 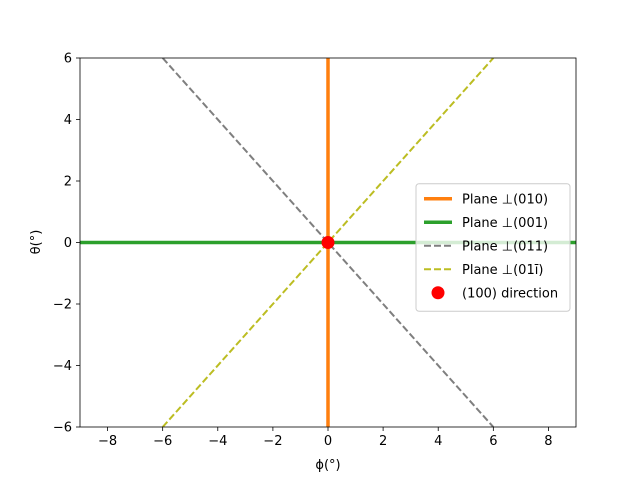 I want to click on x-tick-label: −6, so click(x=162, y=441).